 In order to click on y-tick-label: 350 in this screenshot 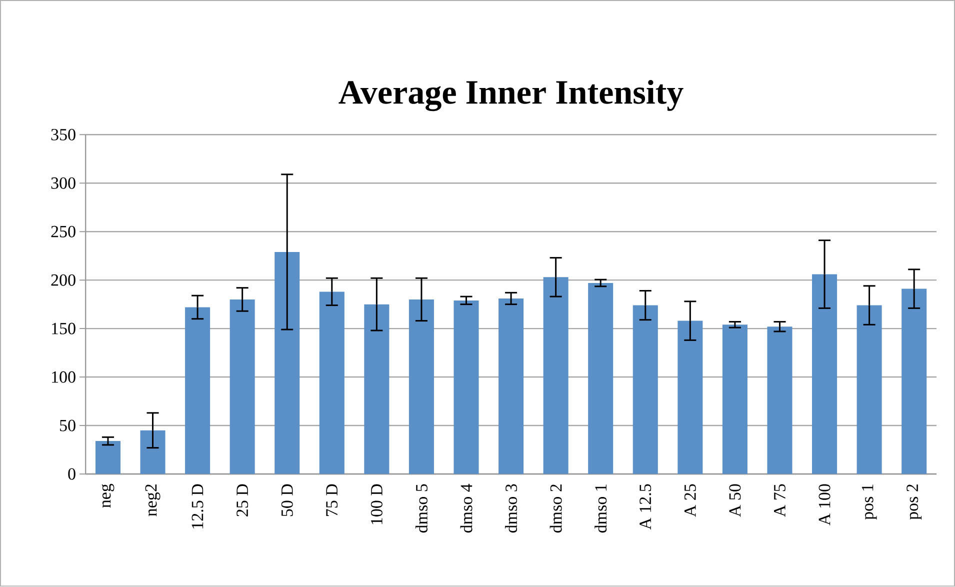, I will do `click(63, 135)`.